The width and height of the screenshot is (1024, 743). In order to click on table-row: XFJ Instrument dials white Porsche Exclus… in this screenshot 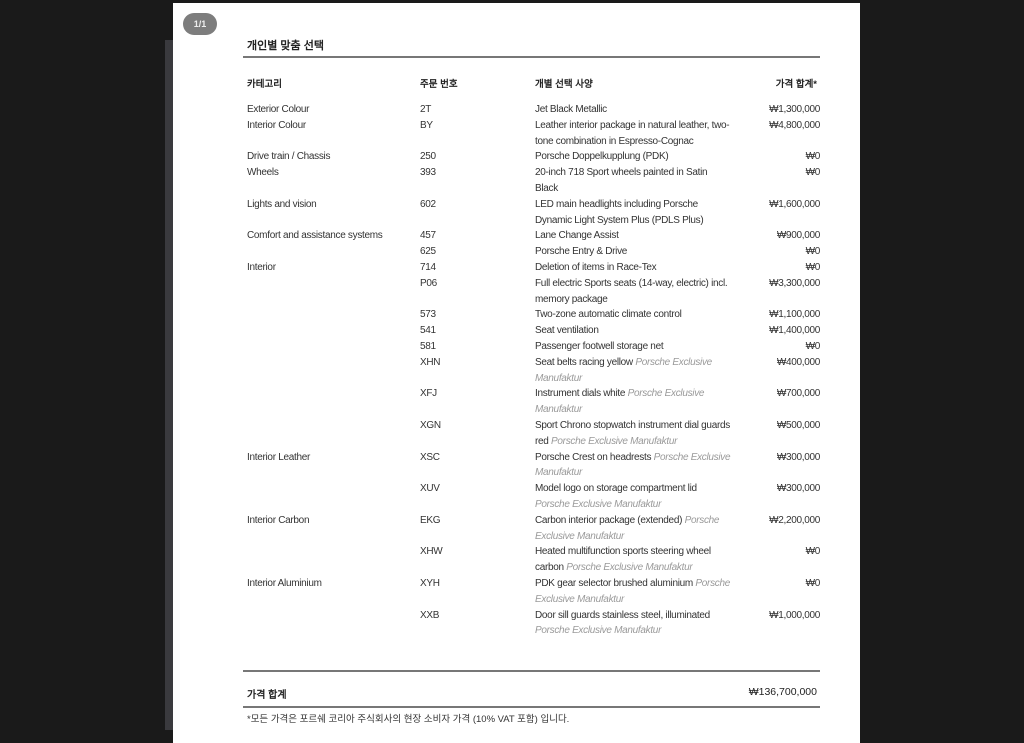, I will do `click(533, 402)`.